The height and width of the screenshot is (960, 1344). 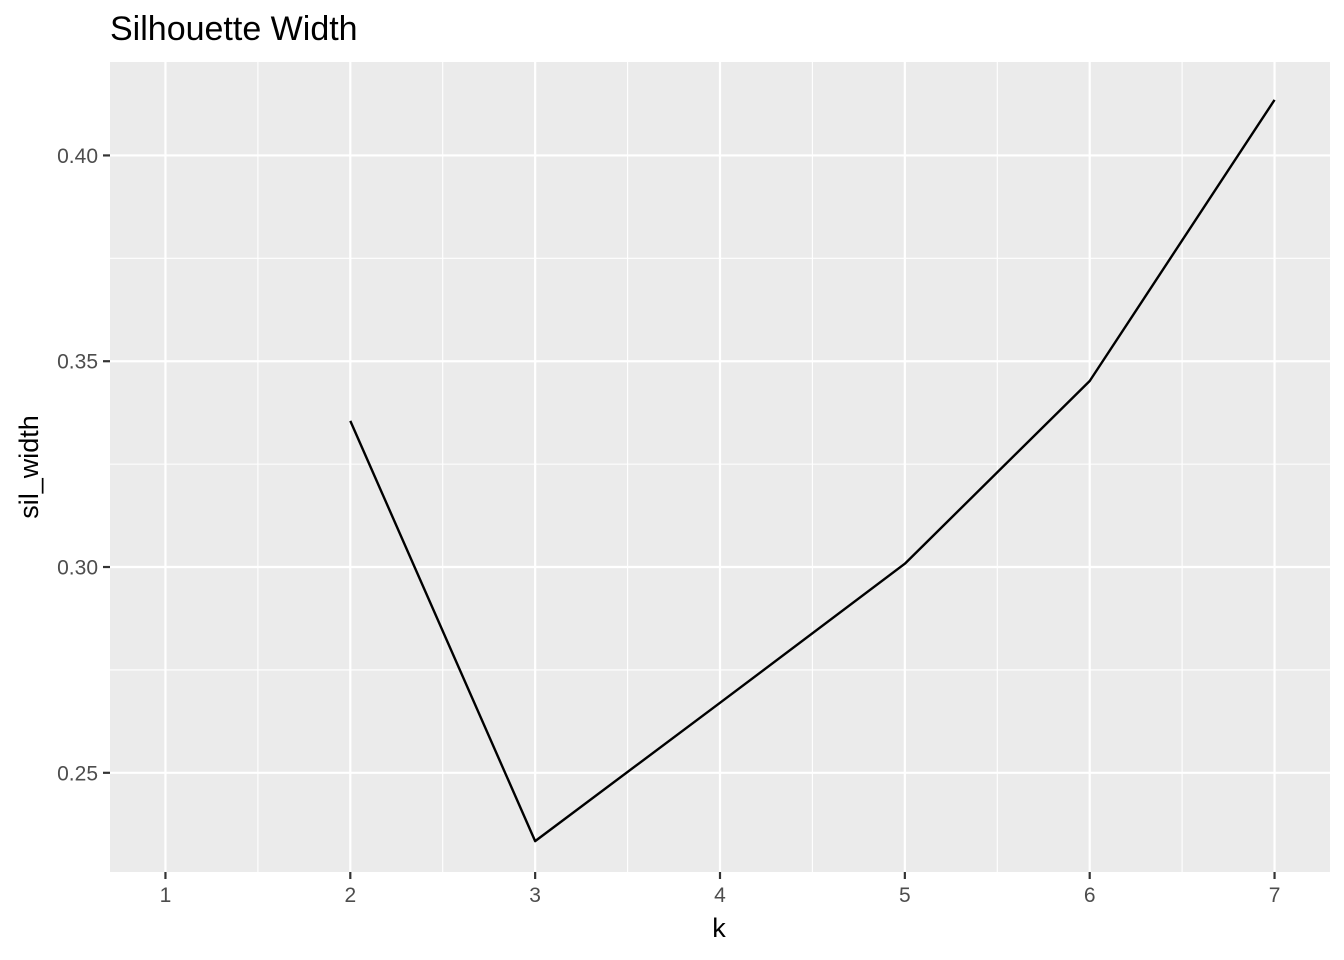 I want to click on x-tick-label: 5, so click(x=905, y=895).